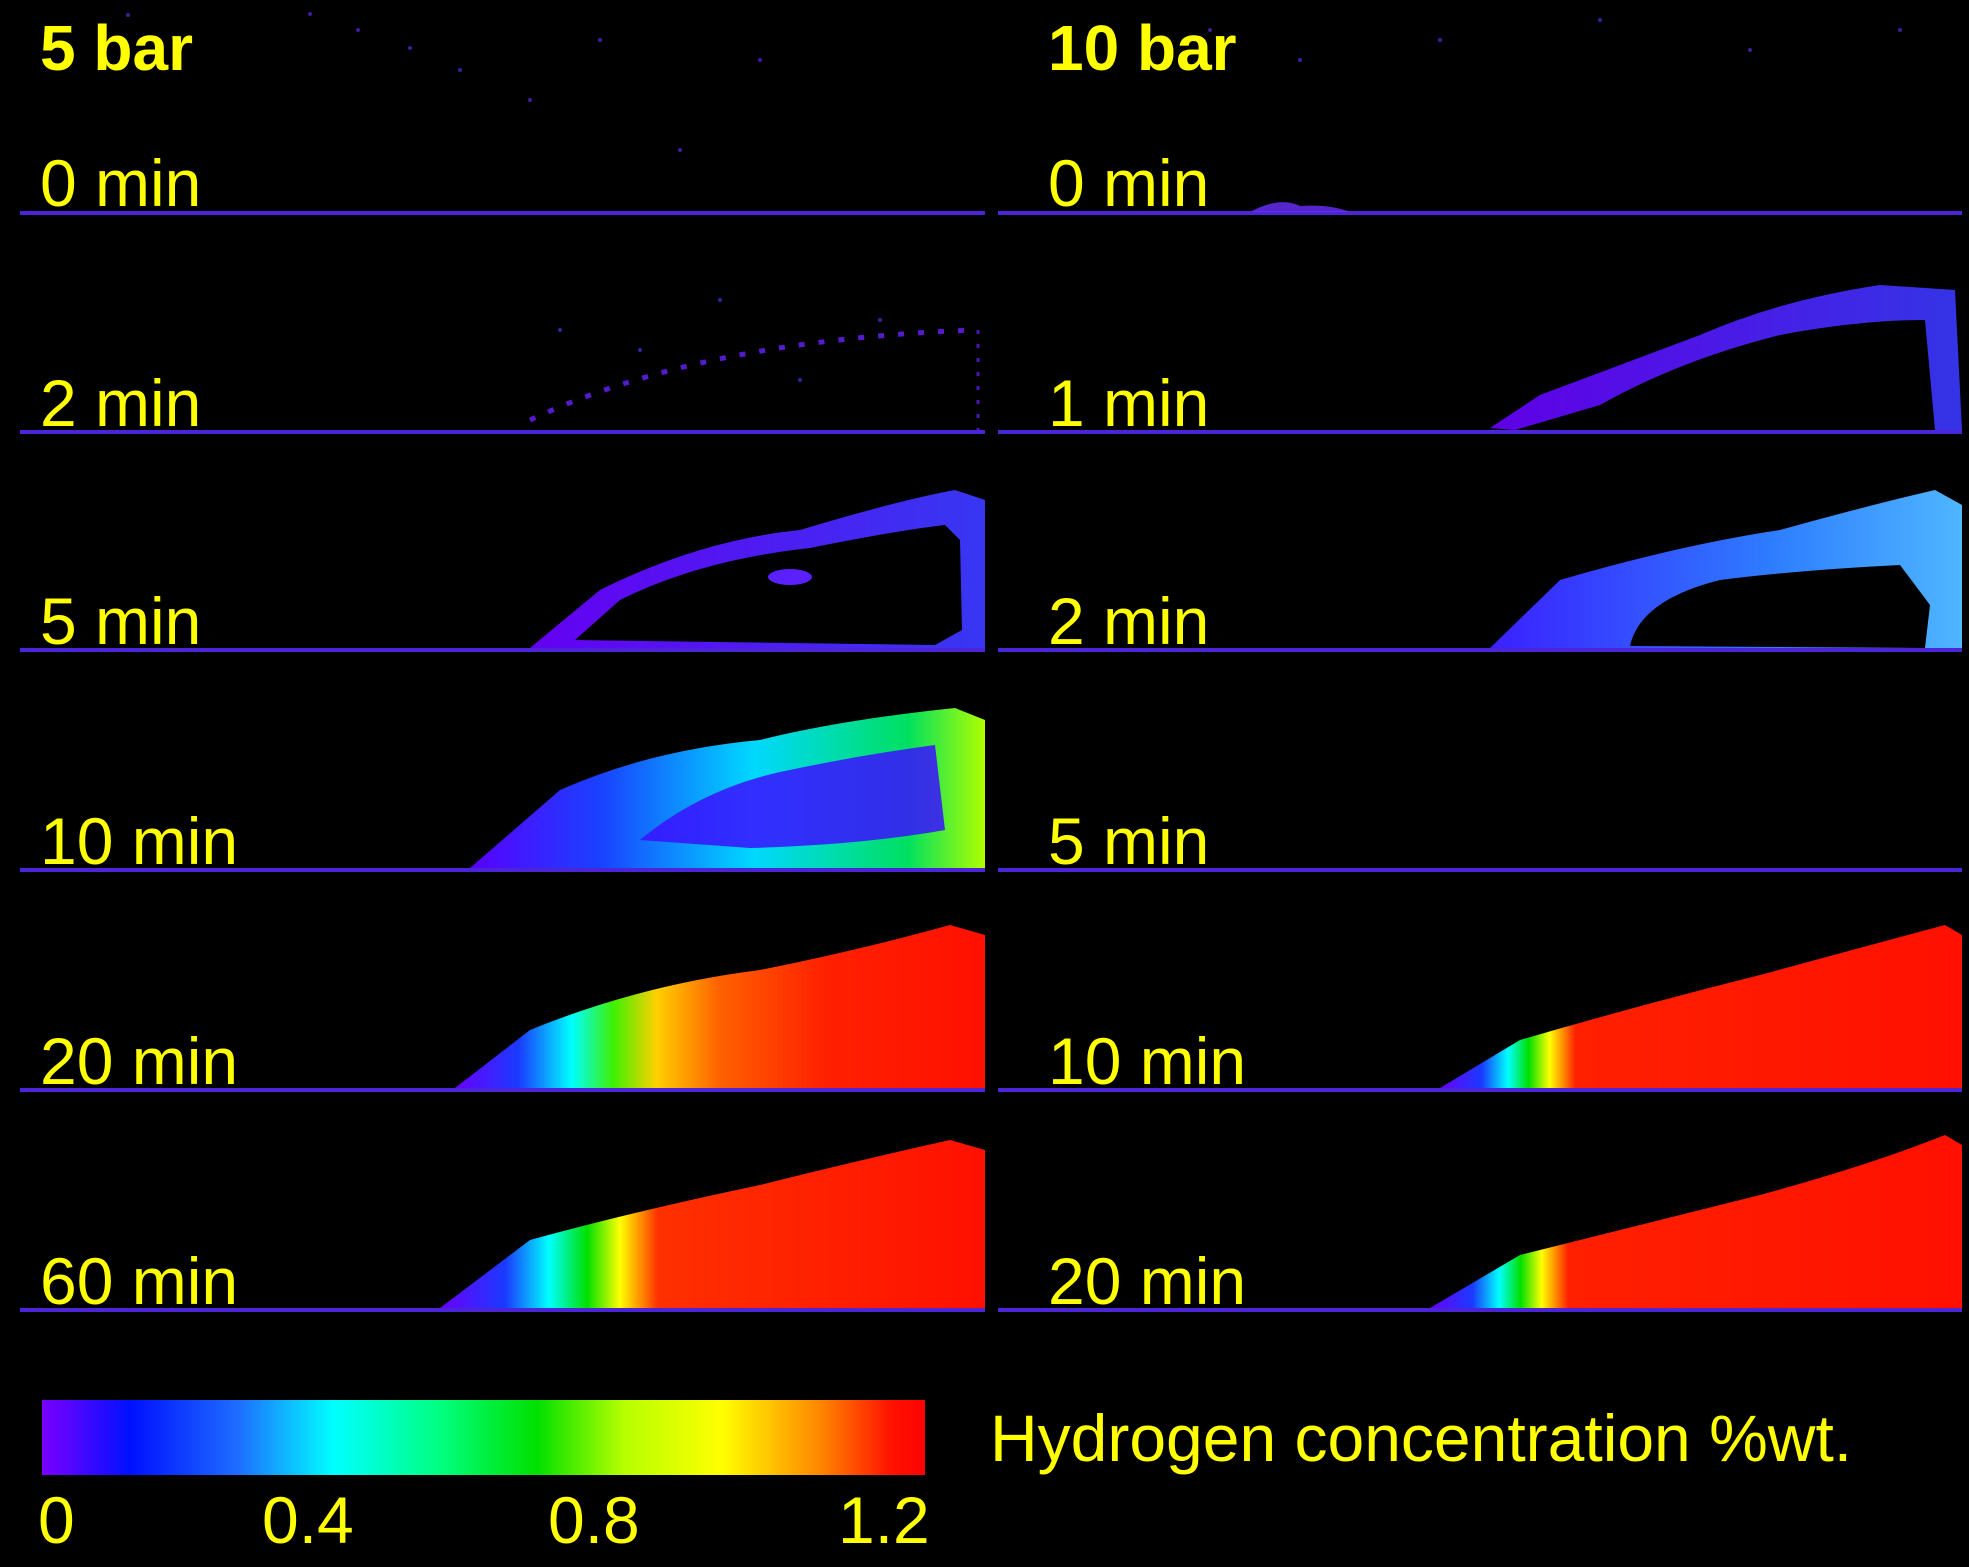 This screenshot has width=1969, height=1567. Describe the element at coordinates (121, 403) in the screenshot. I see `row-label-5bar-1: 2 min` at that location.